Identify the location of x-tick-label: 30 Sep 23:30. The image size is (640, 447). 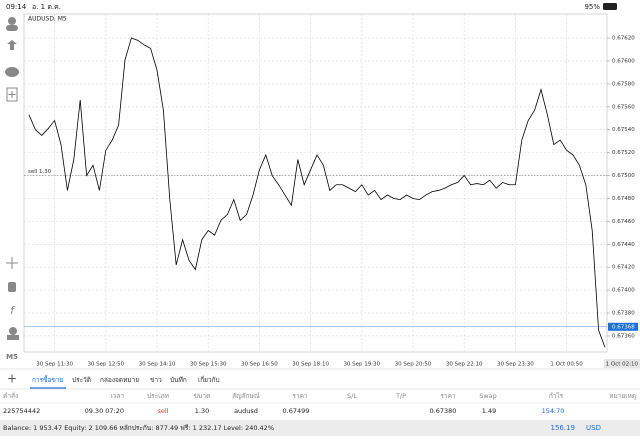
(515, 365).